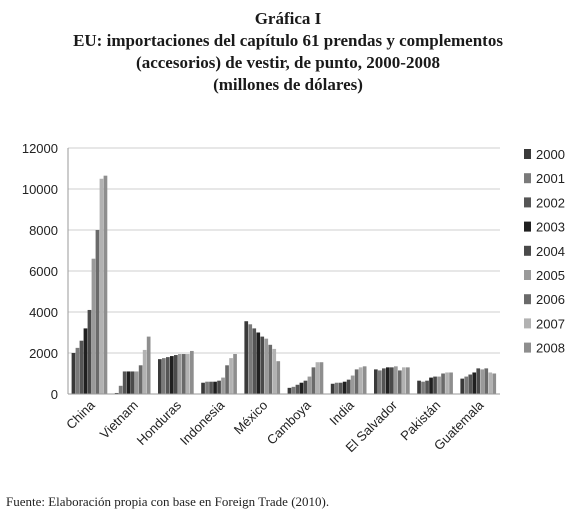 The height and width of the screenshot is (522, 576). What do you see at coordinates (527, 178) in the screenshot?
I see `legend-swatch-2001` at bounding box center [527, 178].